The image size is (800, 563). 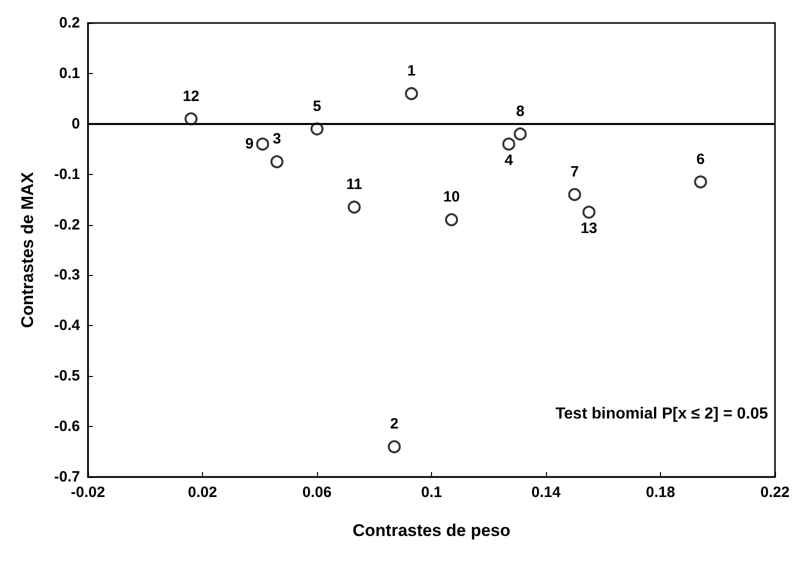 I want to click on y-tick-label: -0.6, so click(x=67, y=427).